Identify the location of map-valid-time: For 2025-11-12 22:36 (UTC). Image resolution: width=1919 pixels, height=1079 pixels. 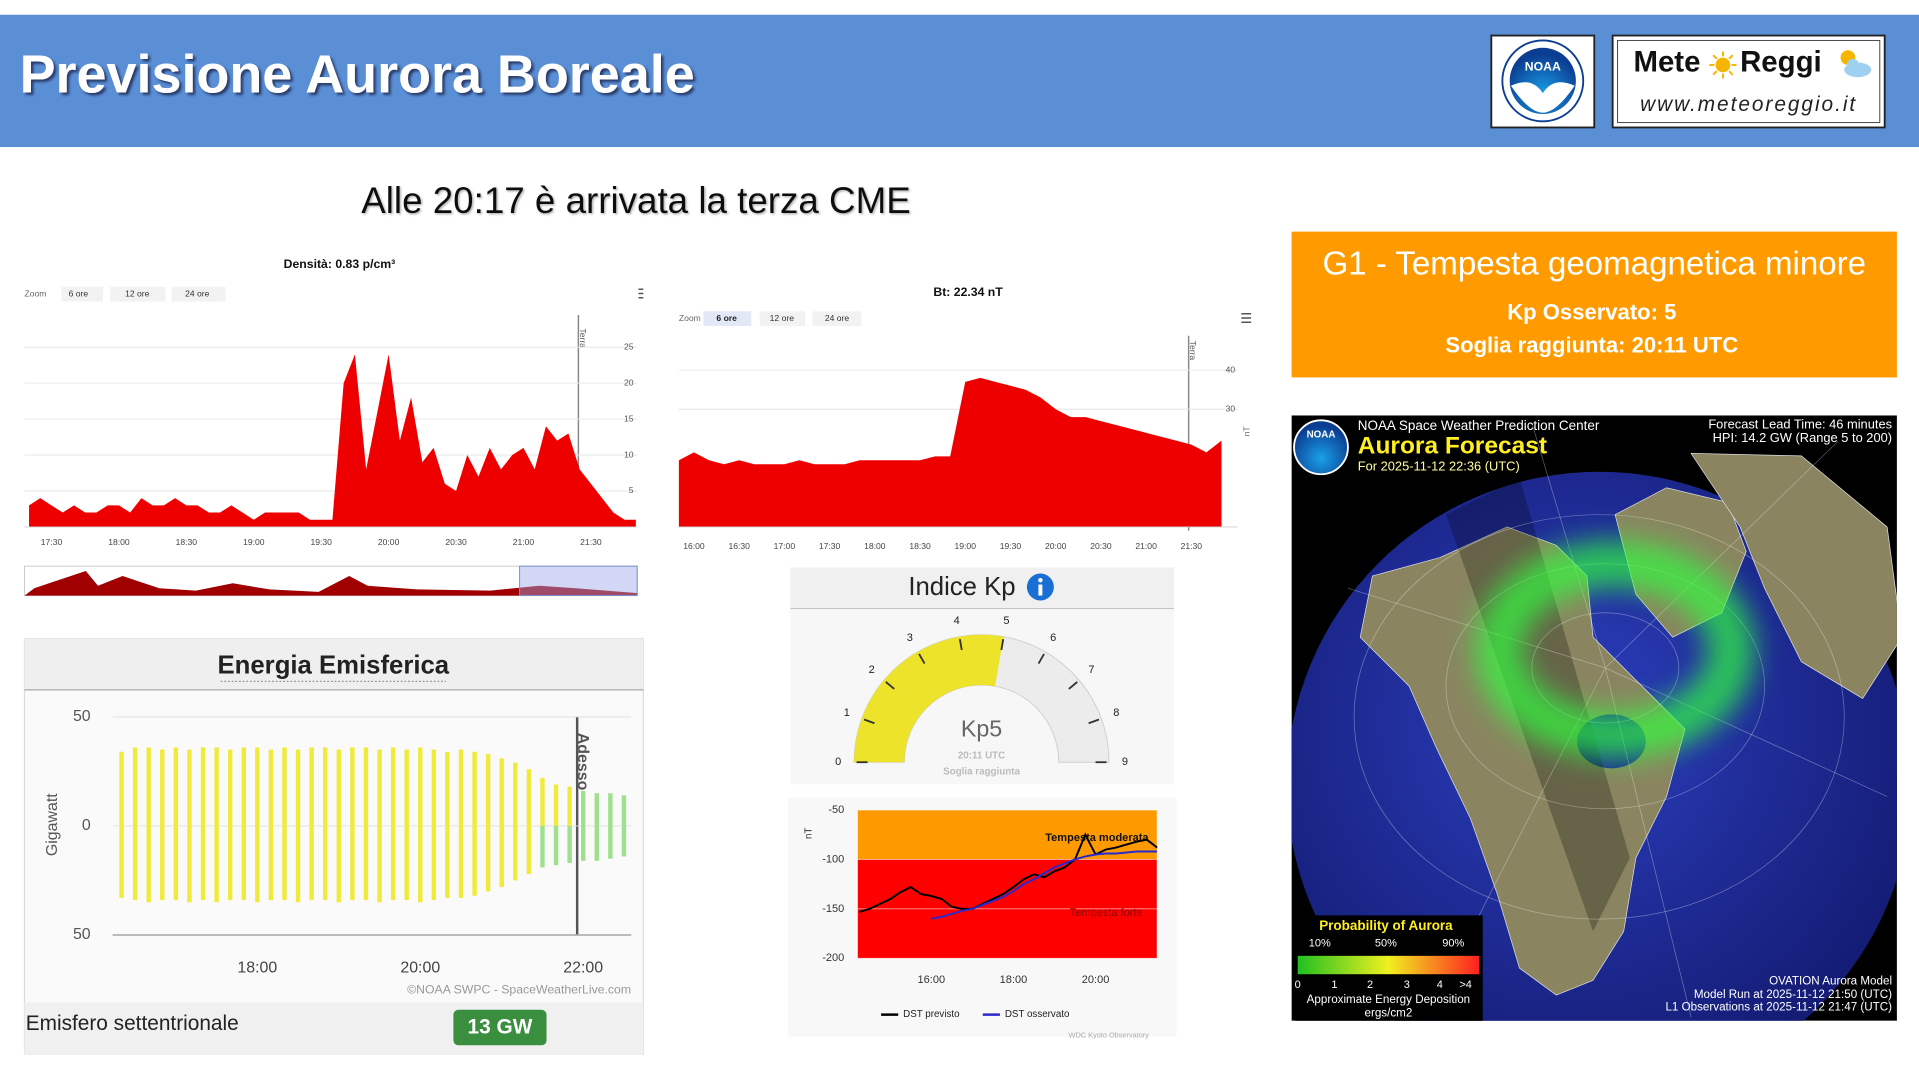
(1439, 465).